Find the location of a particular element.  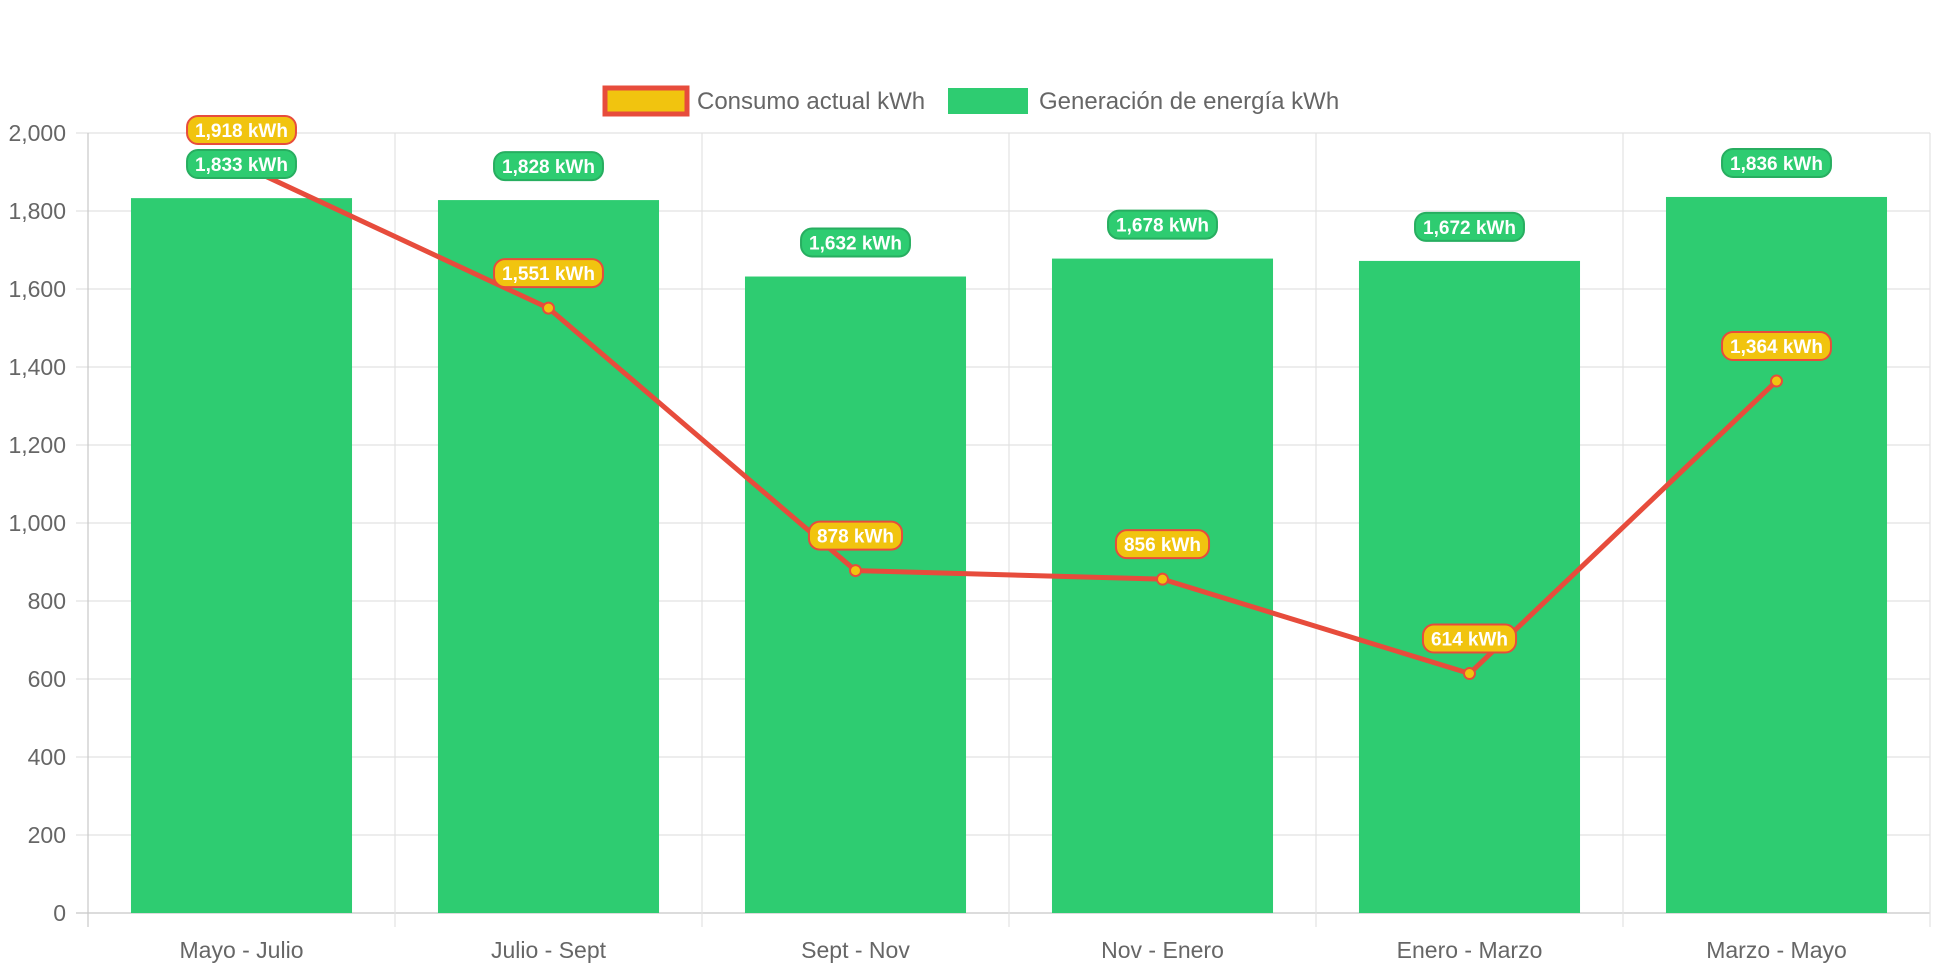

line-data-label: 1,364 kWh is located at coordinates (1776, 346).